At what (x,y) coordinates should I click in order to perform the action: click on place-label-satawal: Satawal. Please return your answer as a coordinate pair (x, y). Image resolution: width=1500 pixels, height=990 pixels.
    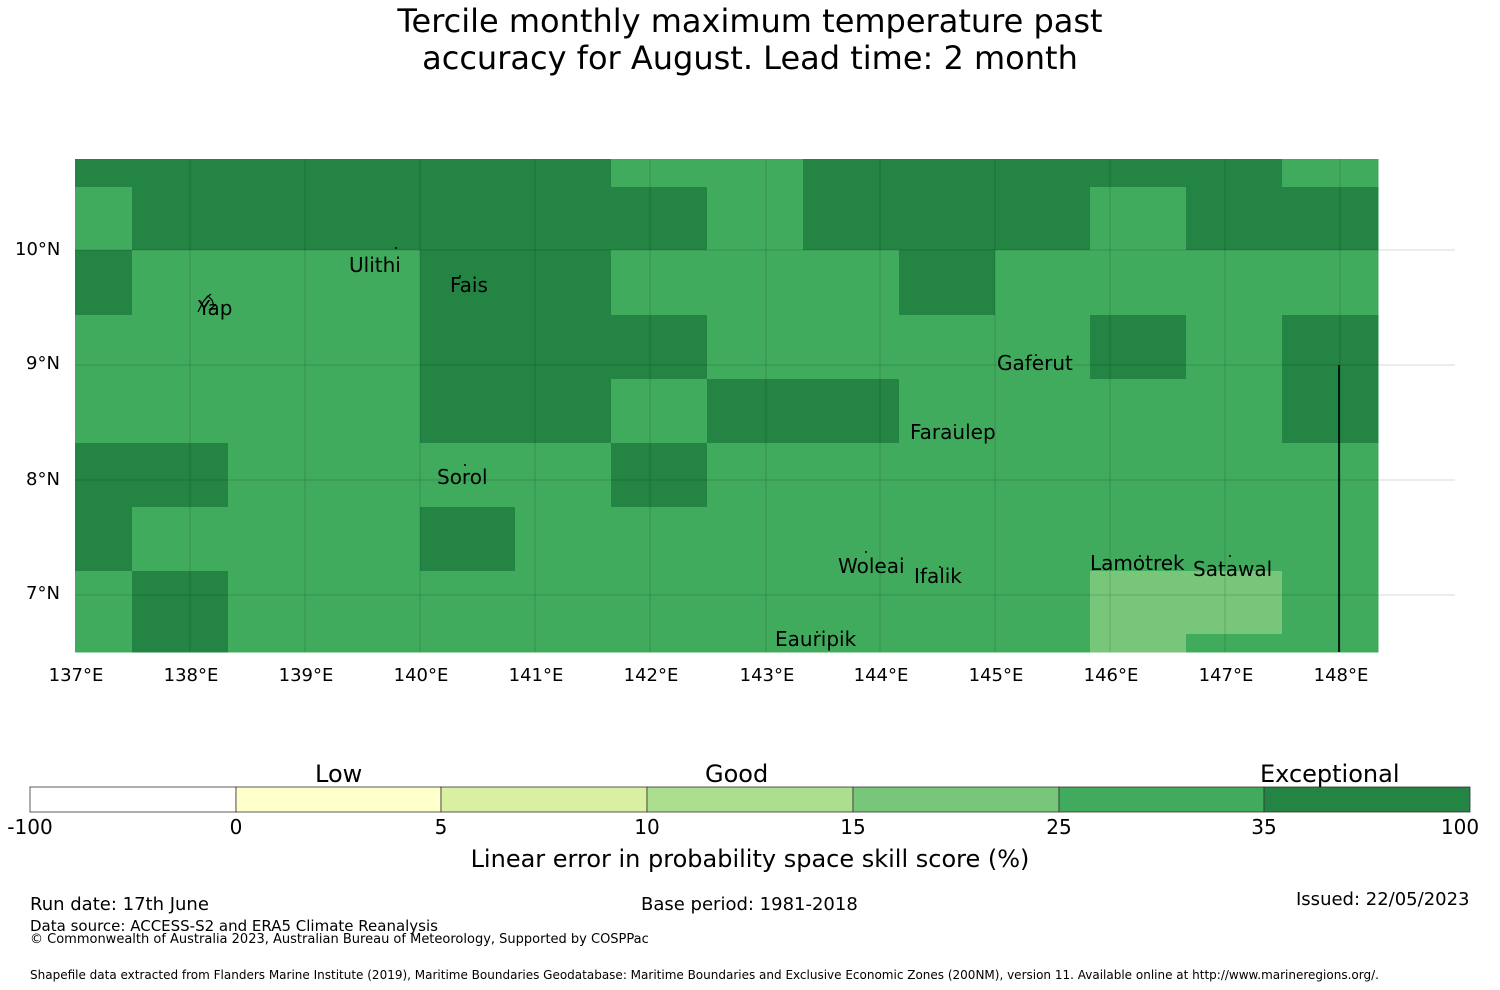
    Looking at the image, I should click on (1233, 569).